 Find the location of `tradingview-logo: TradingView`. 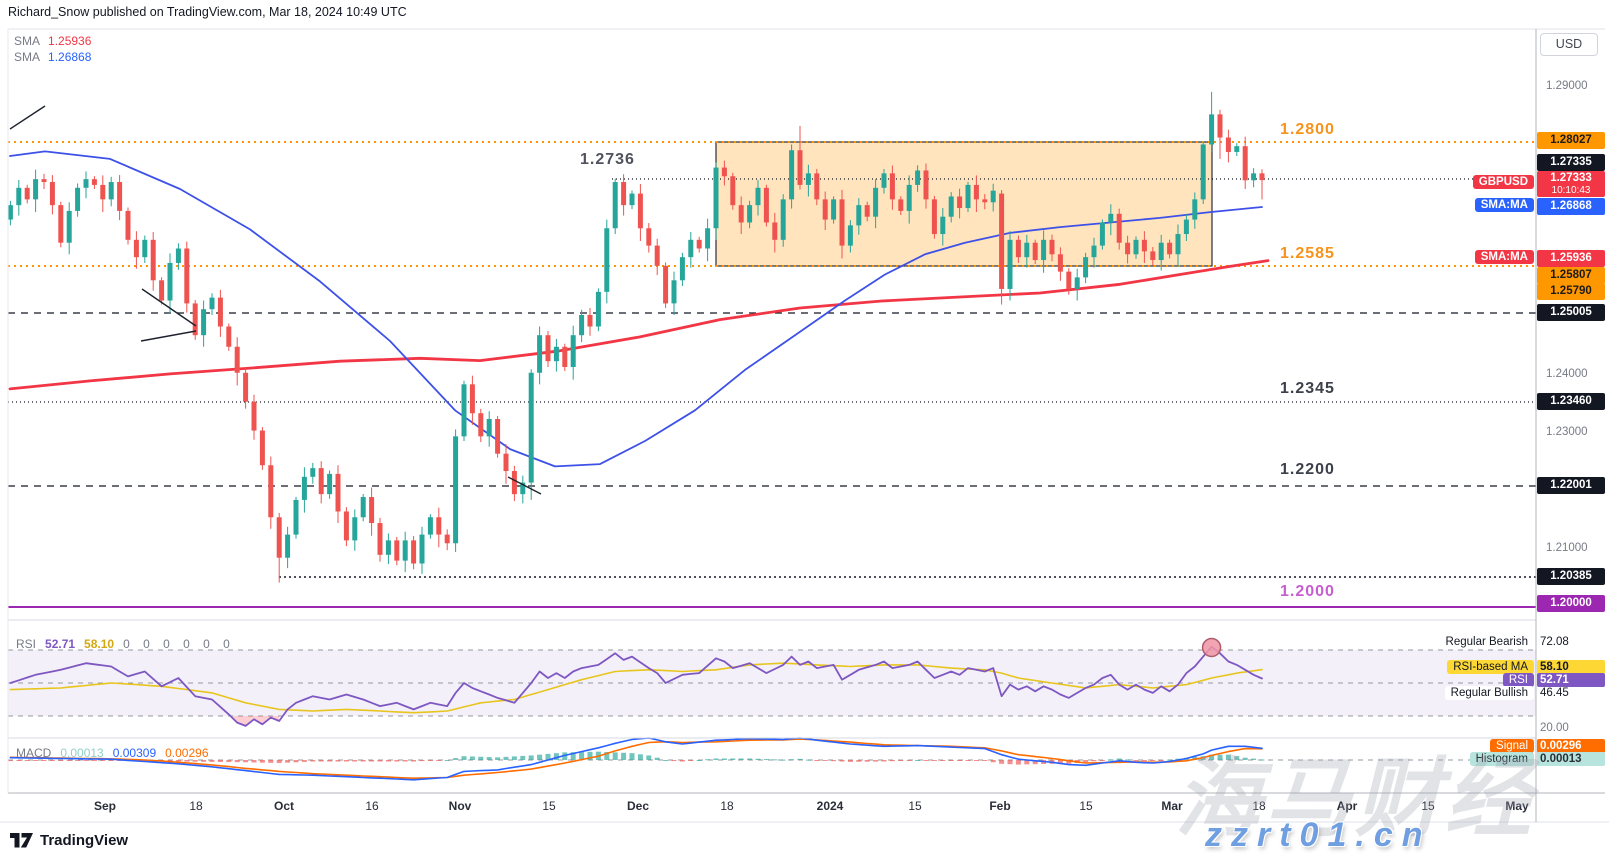

tradingview-logo: TradingView is located at coordinates (69, 840).